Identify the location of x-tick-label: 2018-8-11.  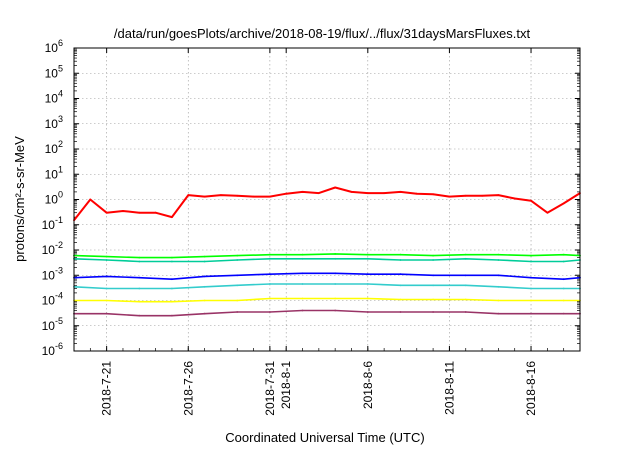
(449, 388).